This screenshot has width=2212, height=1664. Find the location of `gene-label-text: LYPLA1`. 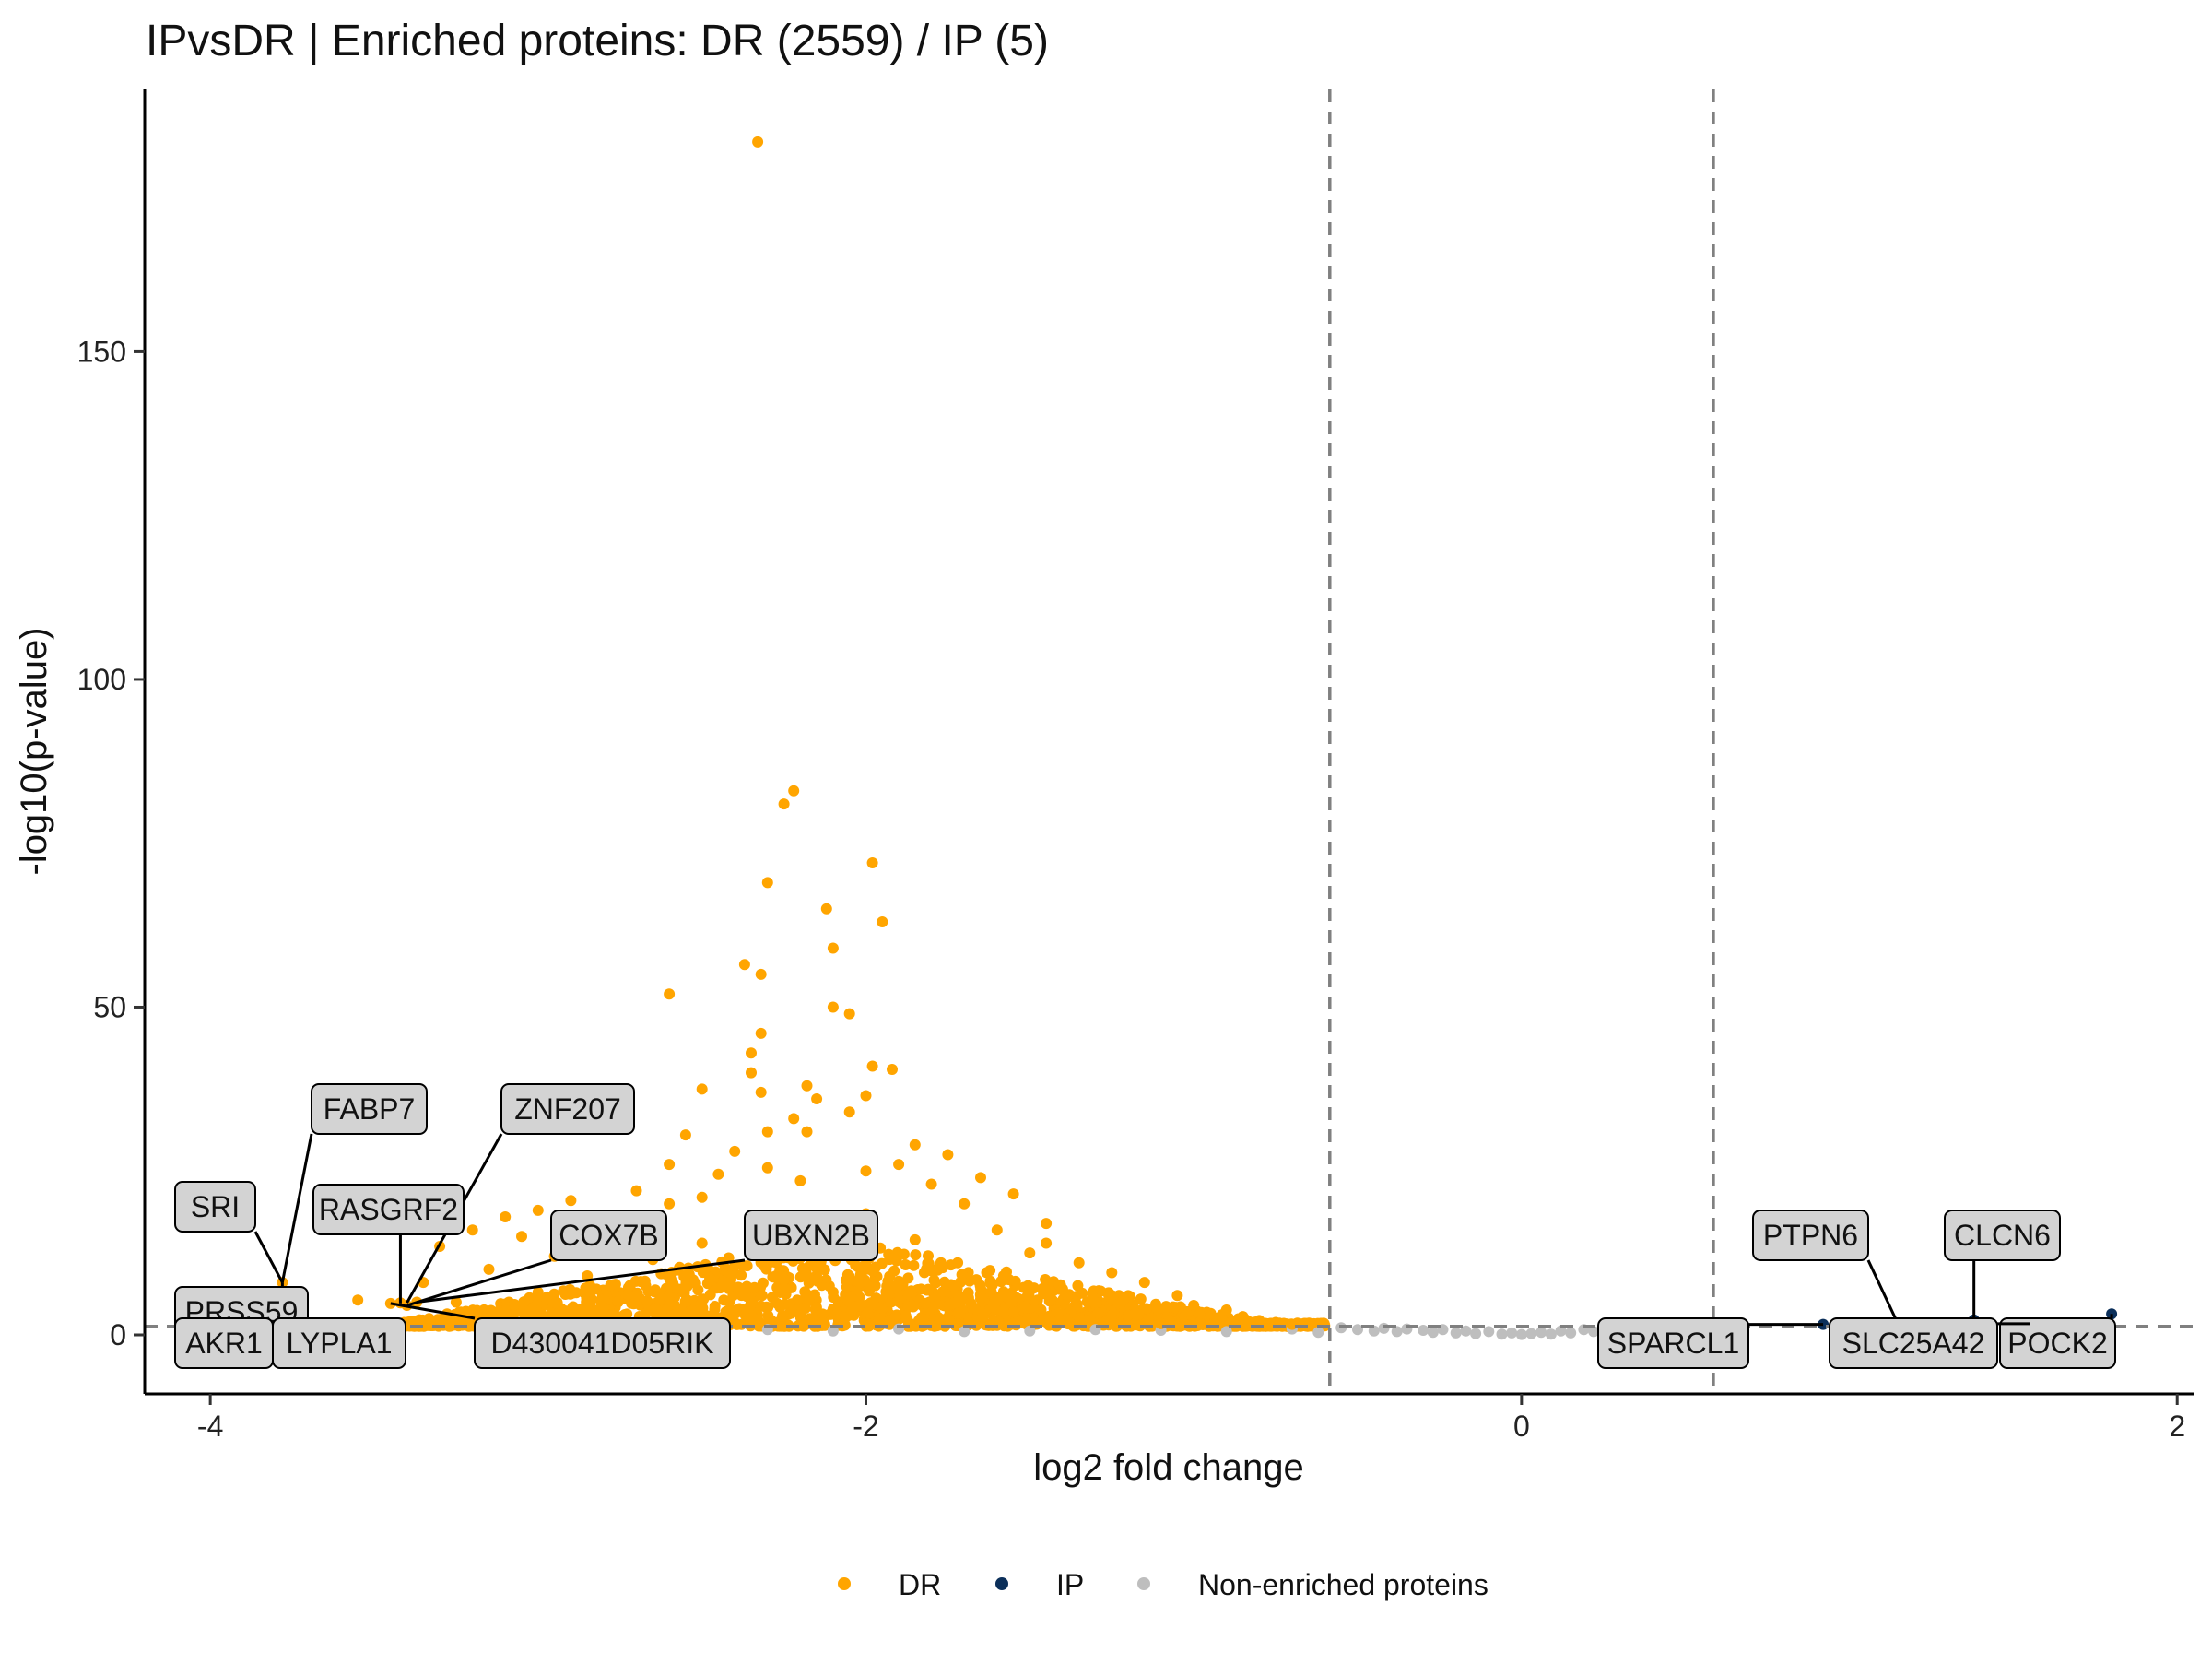

gene-label-text: LYPLA1 is located at coordinates (339, 1343).